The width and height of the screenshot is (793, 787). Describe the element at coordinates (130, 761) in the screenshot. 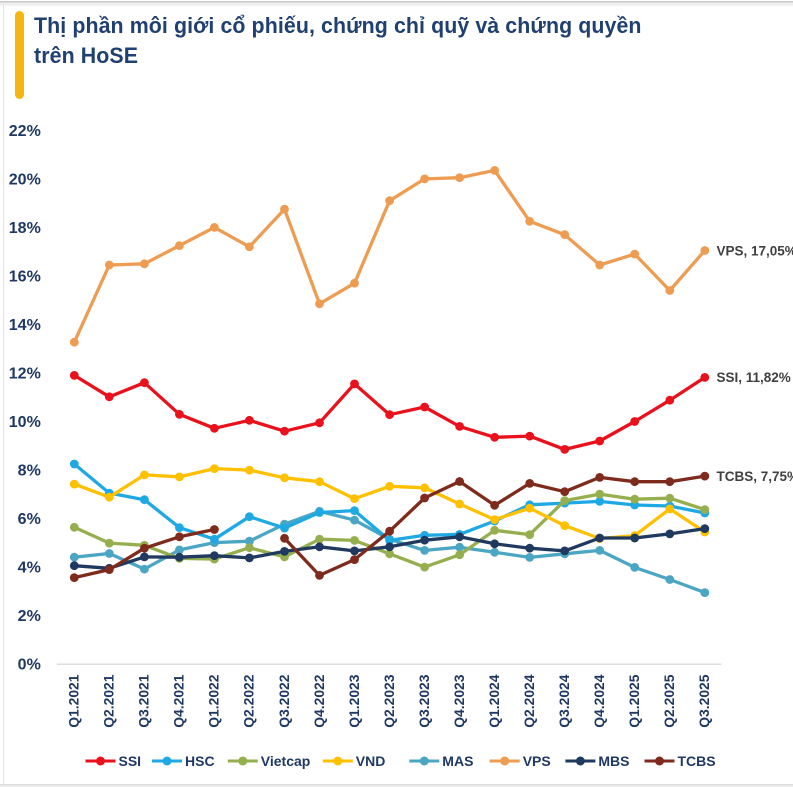

I see `svg-text: SSI` at that location.